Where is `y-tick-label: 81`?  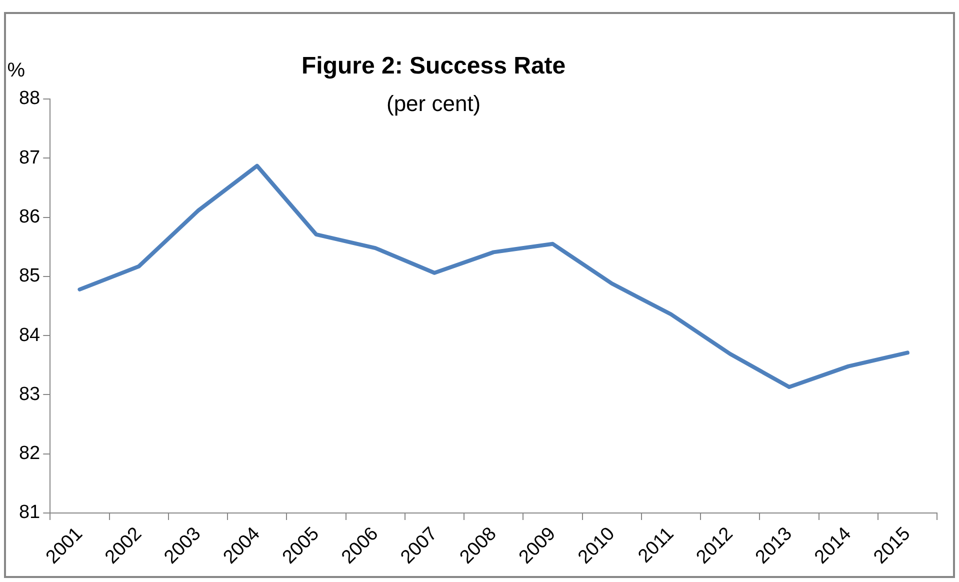
y-tick-label: 81 is located at coordinates (29, 513).